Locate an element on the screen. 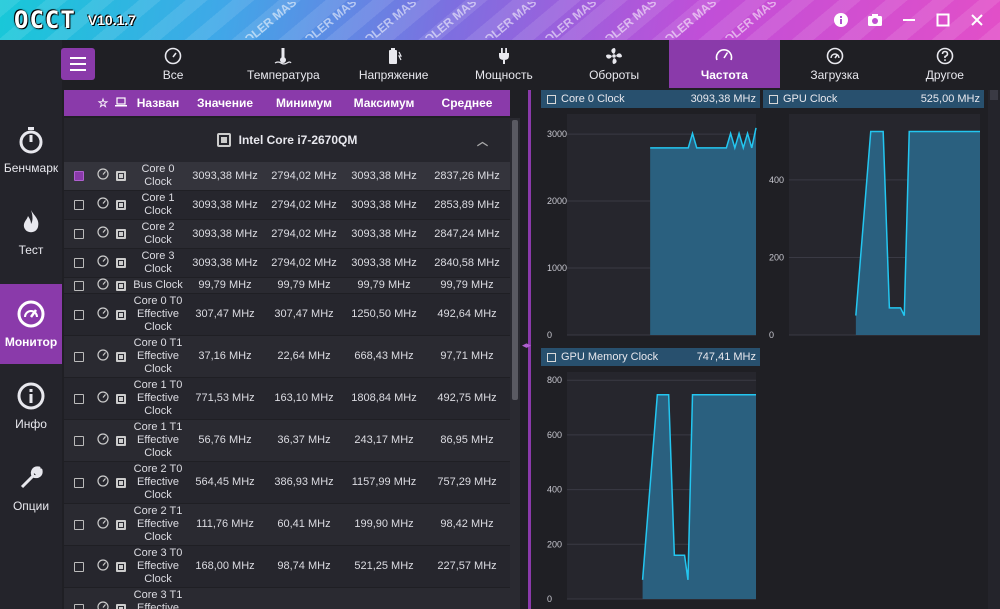 The height and width of the screenshot is (609, 1000). table-row: Core 3 T1 Effective Clock is located at coordinates (287, 598).